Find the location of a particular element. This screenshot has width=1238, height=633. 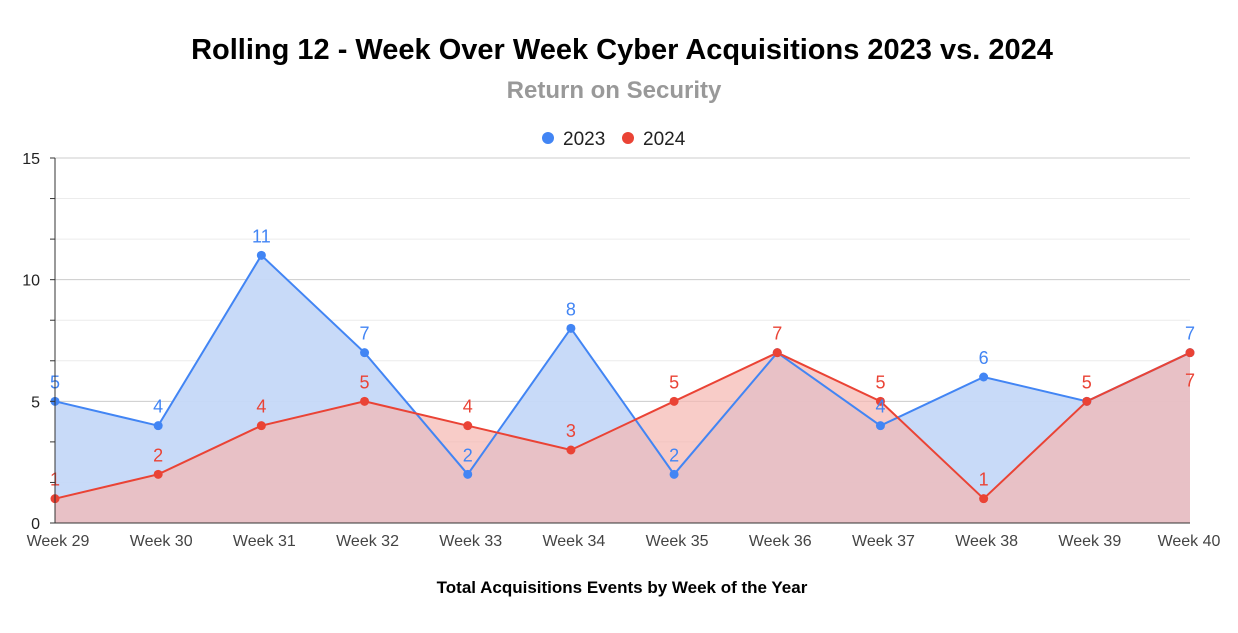

data-label-2024-week-30: 2 is located at coordinates (158, 455).